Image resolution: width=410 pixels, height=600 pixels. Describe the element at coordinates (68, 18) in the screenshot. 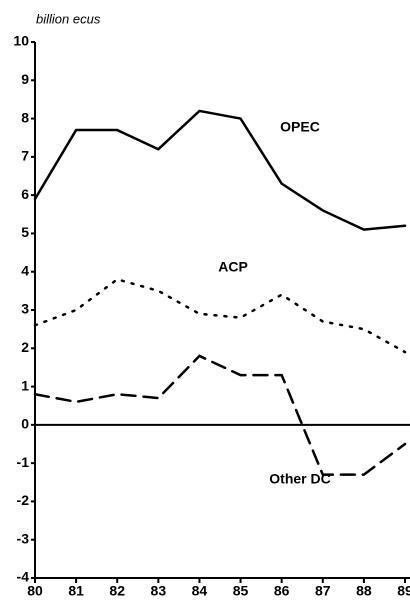

I see `y-axis-label: billion ecus` at that location.